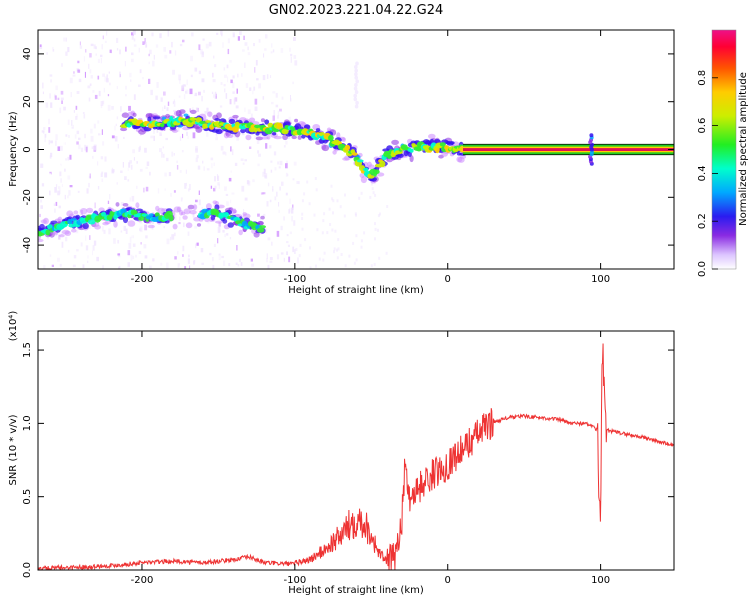  Describe the element at coordinates (376, 171) in the screenshot. I see `track-upper-core` at that location.